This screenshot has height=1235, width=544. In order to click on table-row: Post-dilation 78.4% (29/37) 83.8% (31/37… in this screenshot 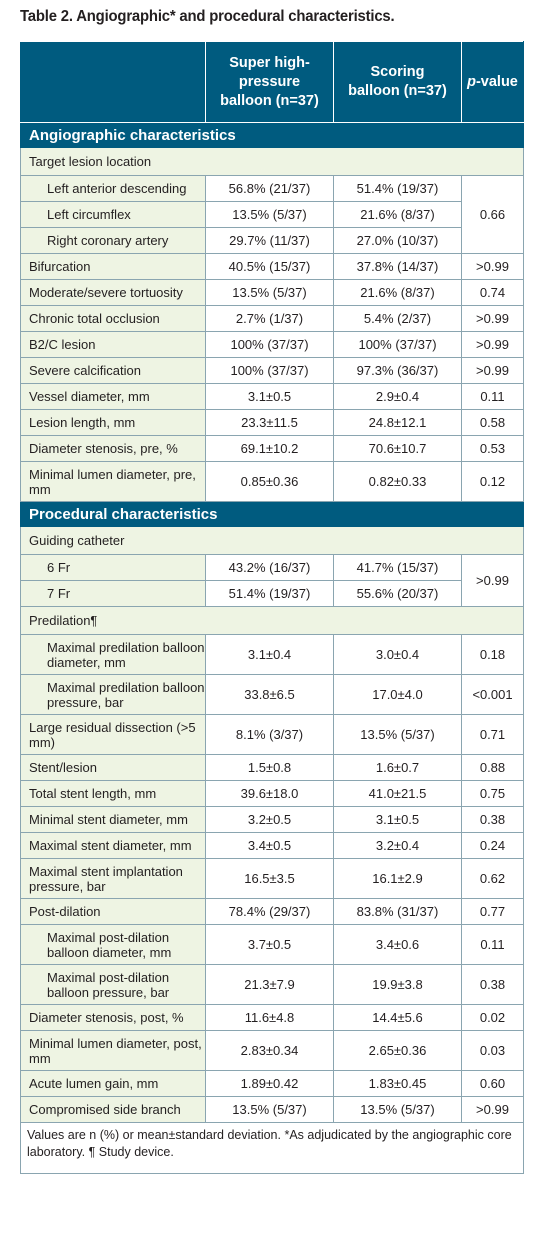, I will do `click(272, 911)`.